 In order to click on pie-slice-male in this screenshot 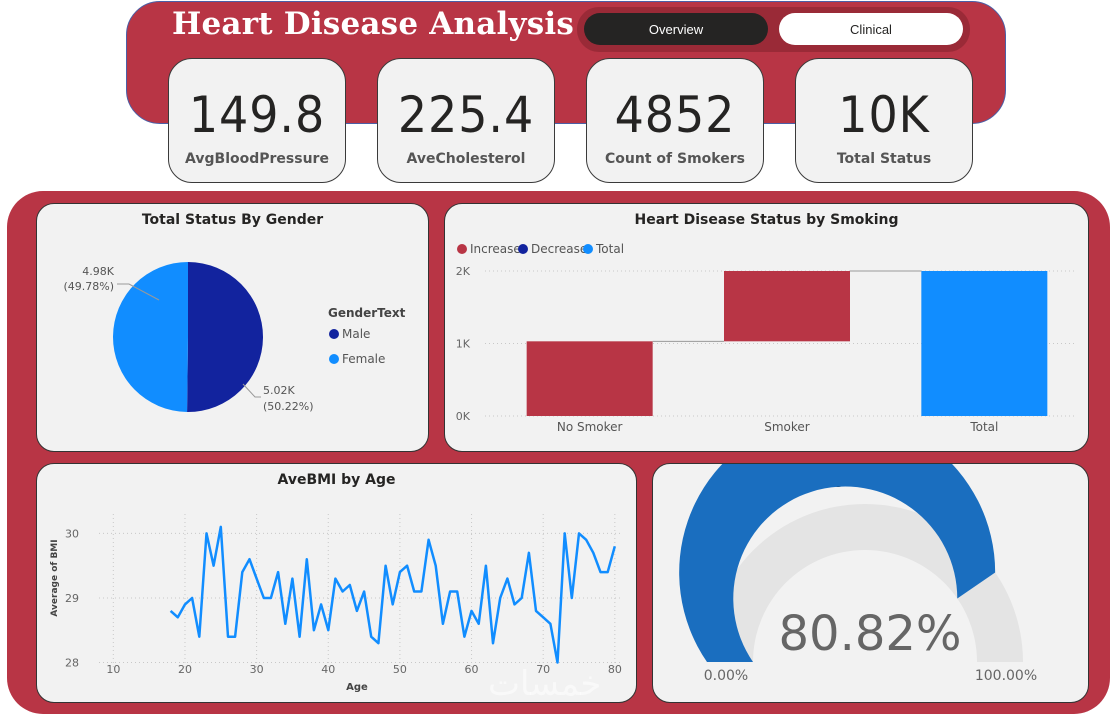, I will do `click(225, 337)`.